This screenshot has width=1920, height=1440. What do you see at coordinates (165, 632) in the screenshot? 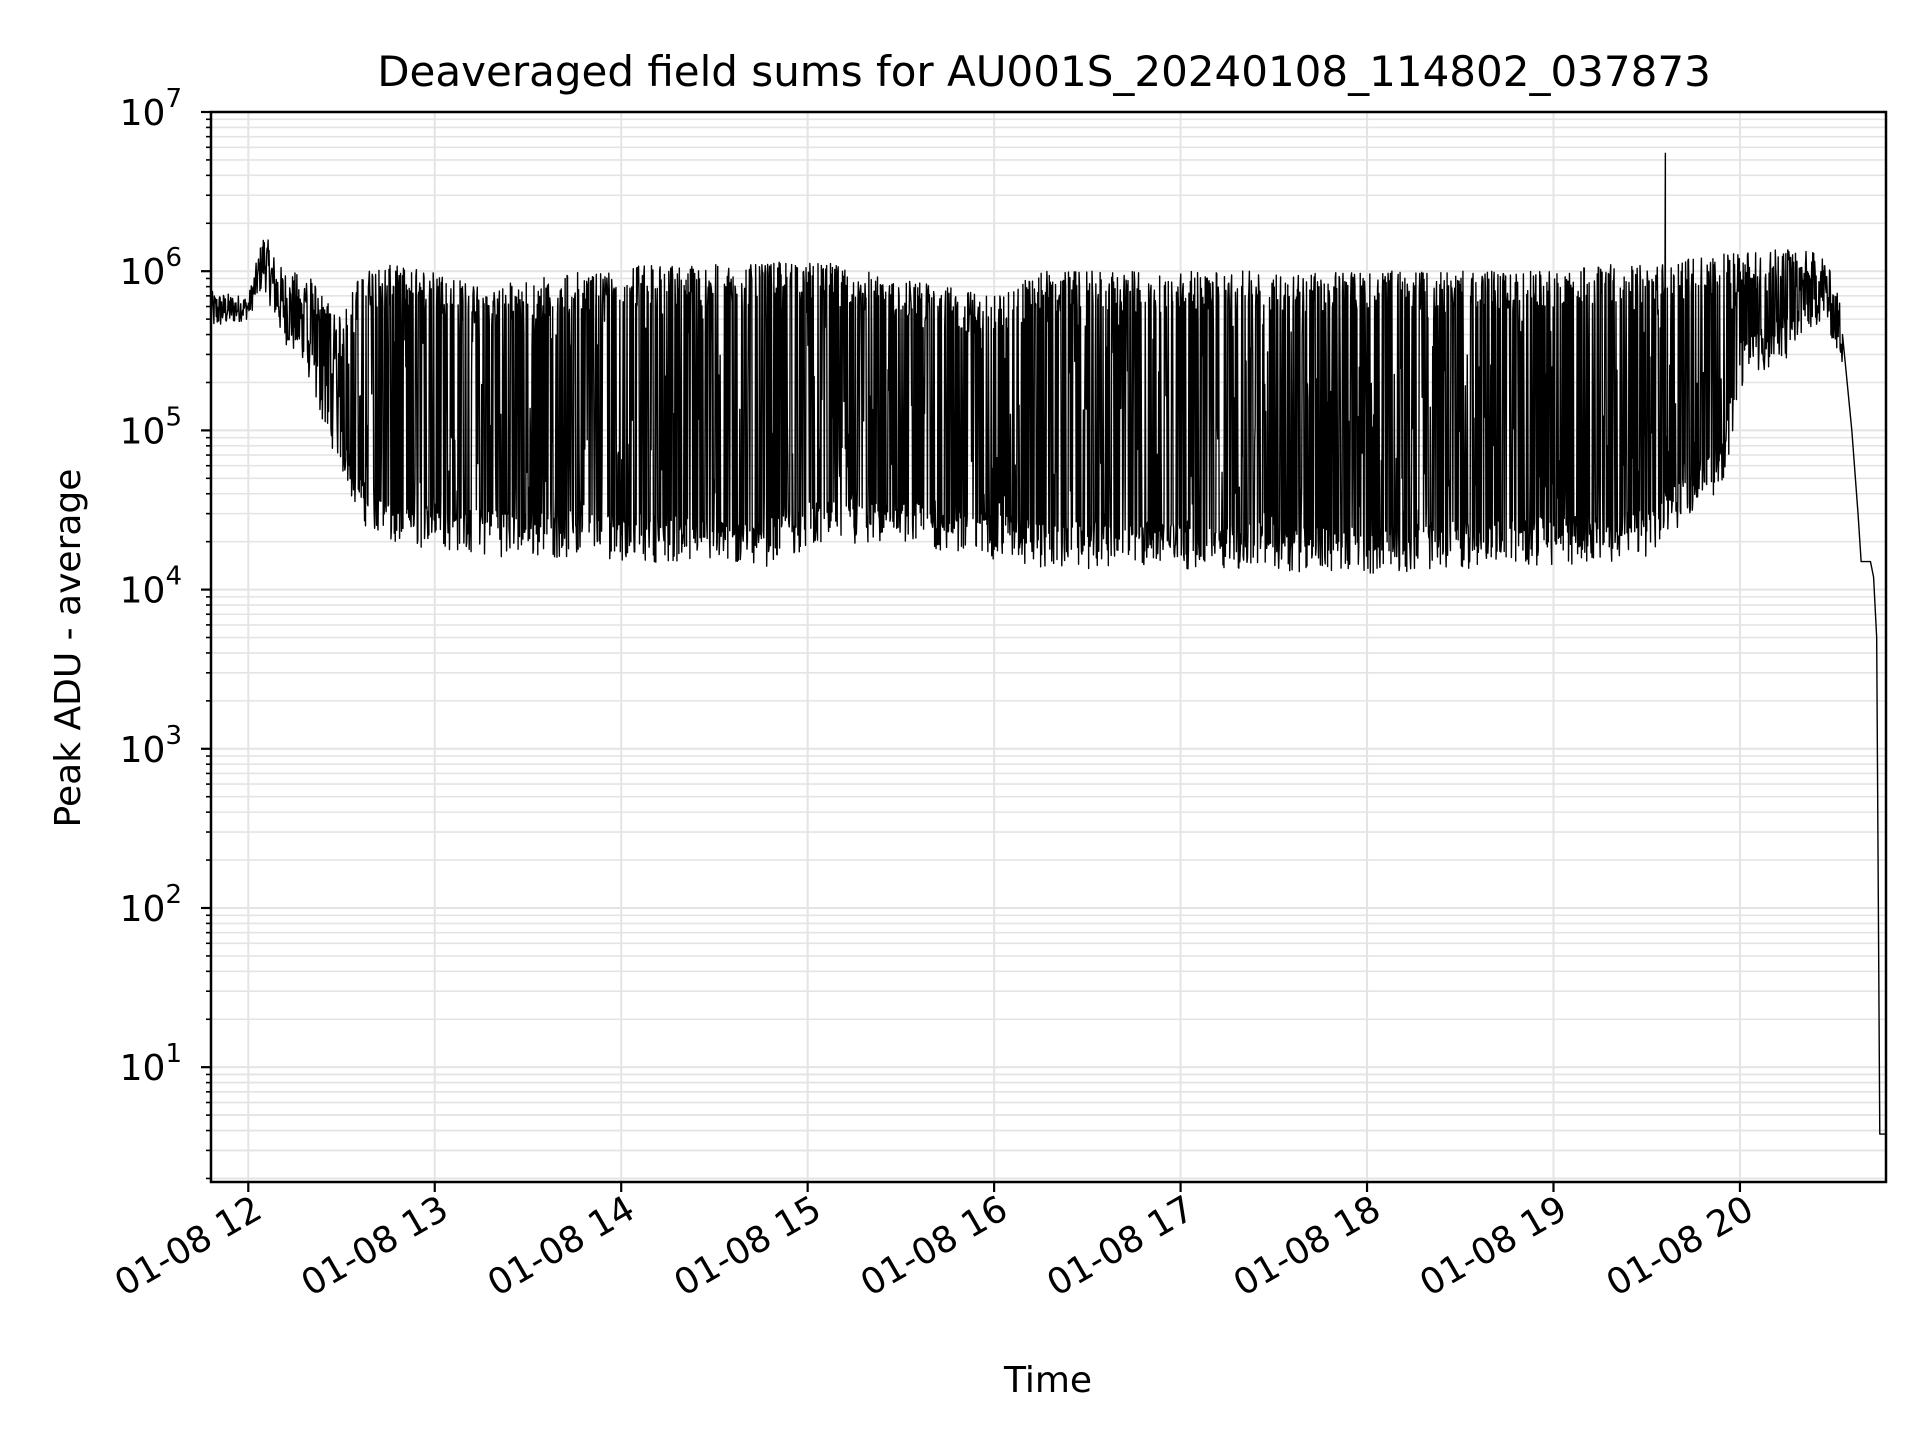
I see `y-axis-ticks: 10¹ 10² 10³ 10⁴ 10⁵ 10⁶ 10⁷` at bounding box center [165, 632].